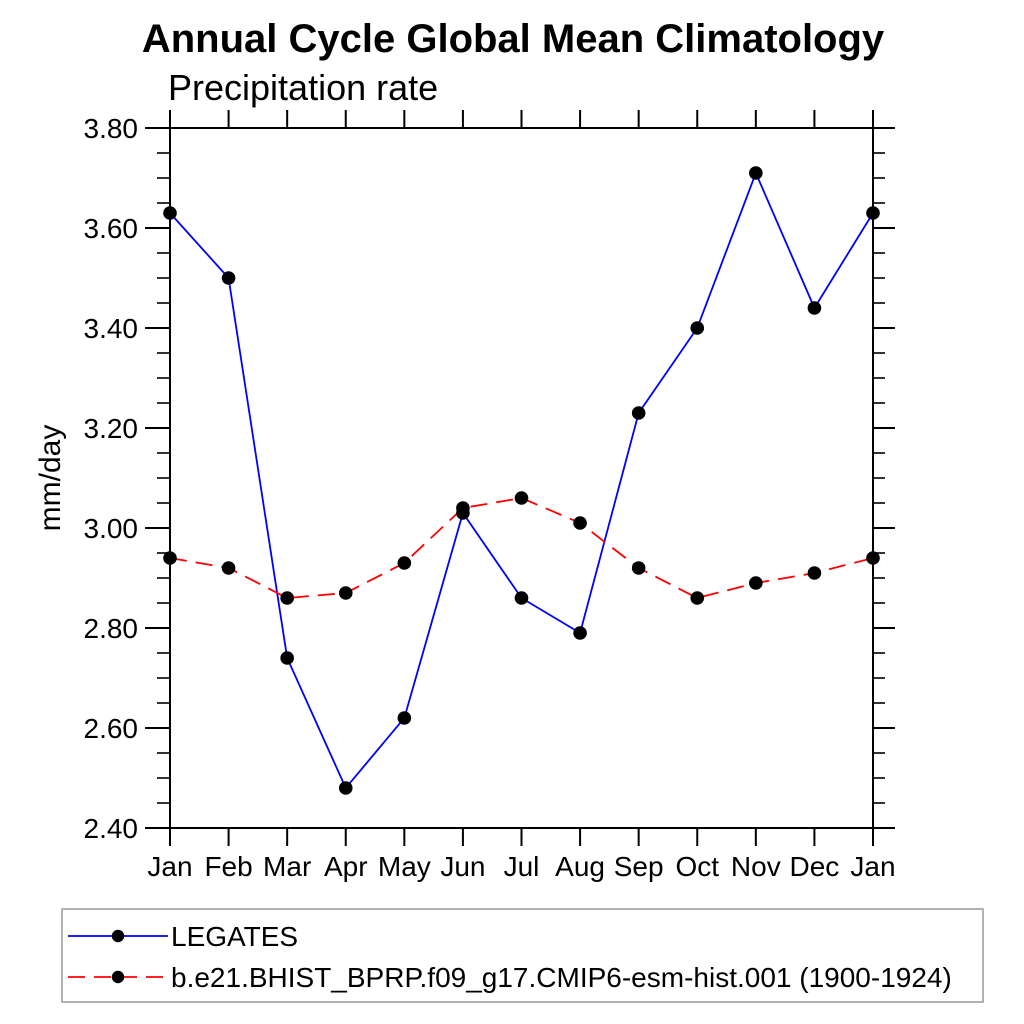  I want to click on x-tick-label: Oct, so click(697, 866).